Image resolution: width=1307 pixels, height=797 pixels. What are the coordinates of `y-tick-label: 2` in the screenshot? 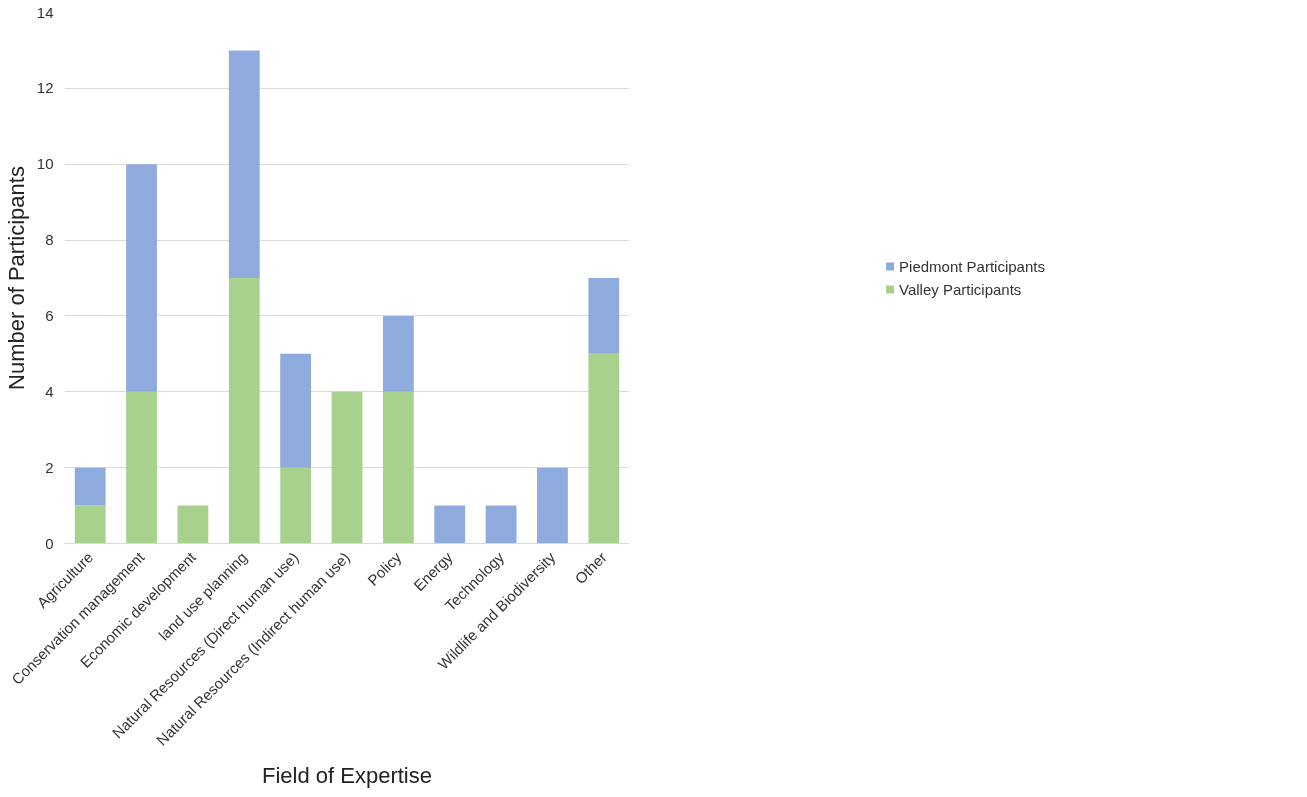 It's located at (49, 467).